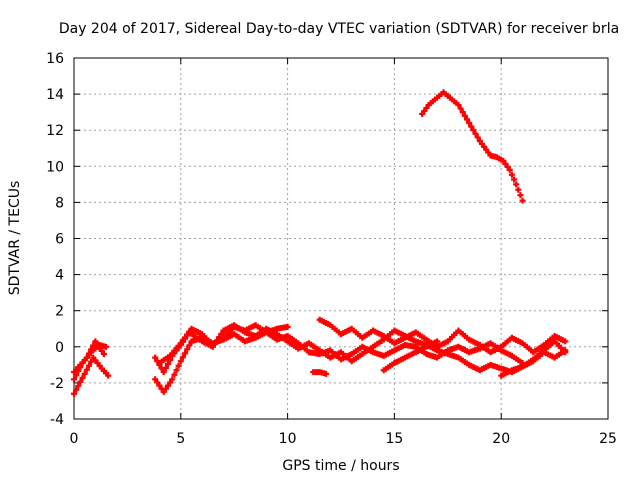  What do you see at coordinates (223, 344) in the screenshot?
I see `series-track-f` at bounding box center [223, 344].